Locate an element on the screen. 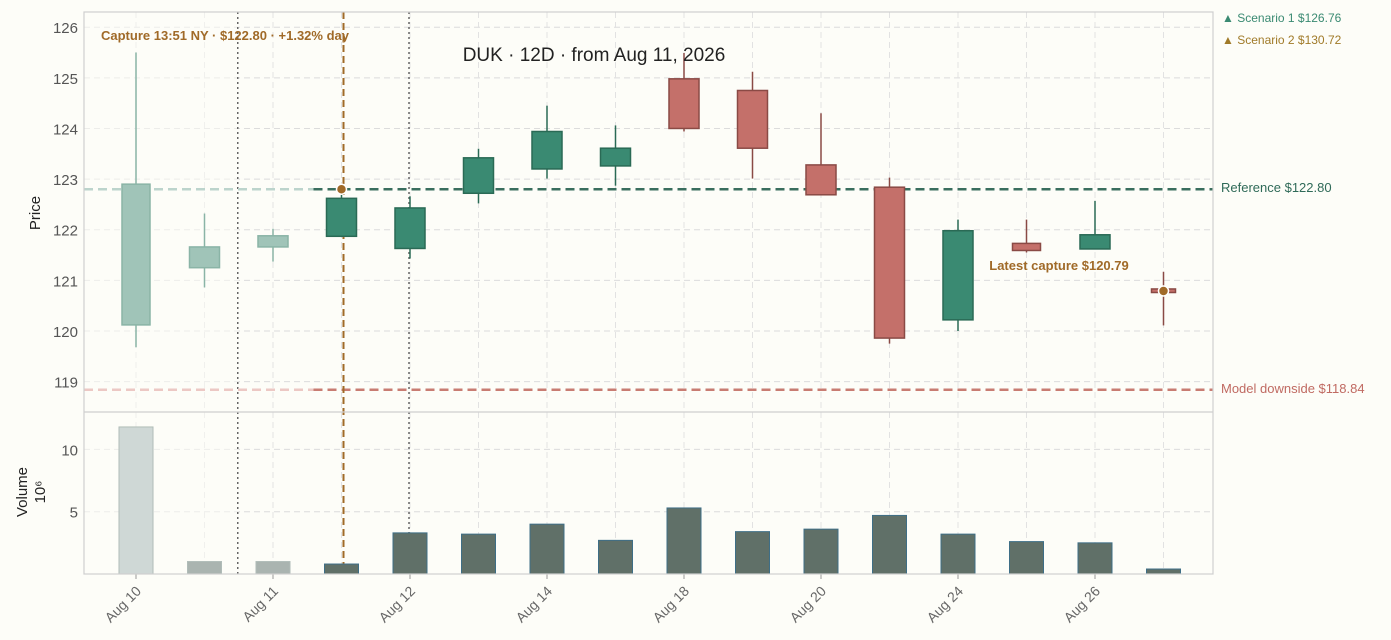 Image resolution: width=1391 pixels, height=640 pixels. downside-line-label: Model downside $118.84 is located at coordinates (1293, 388).